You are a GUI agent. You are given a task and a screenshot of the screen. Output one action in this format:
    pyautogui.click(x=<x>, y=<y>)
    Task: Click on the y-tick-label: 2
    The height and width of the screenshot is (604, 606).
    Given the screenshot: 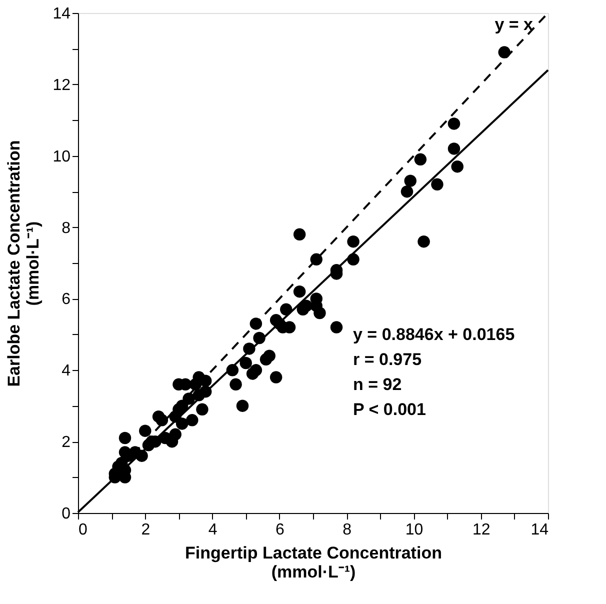 What is the action you would take?
    pyautogui.click(x=66, y=443)
    